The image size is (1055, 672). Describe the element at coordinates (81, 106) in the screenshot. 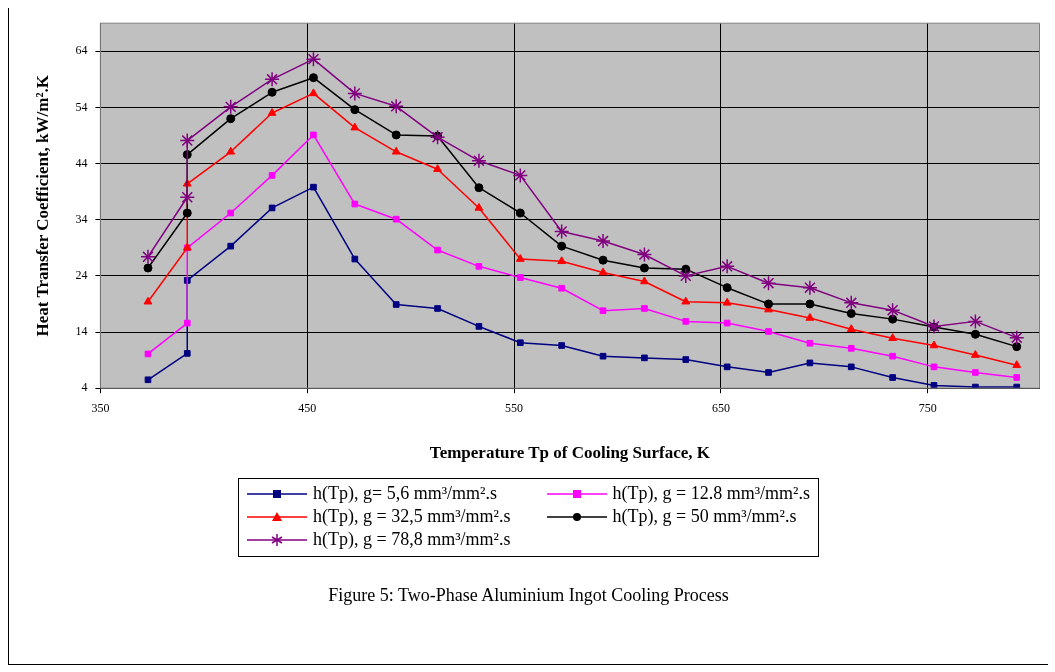

I see `y-tick-label: 54` at that location.